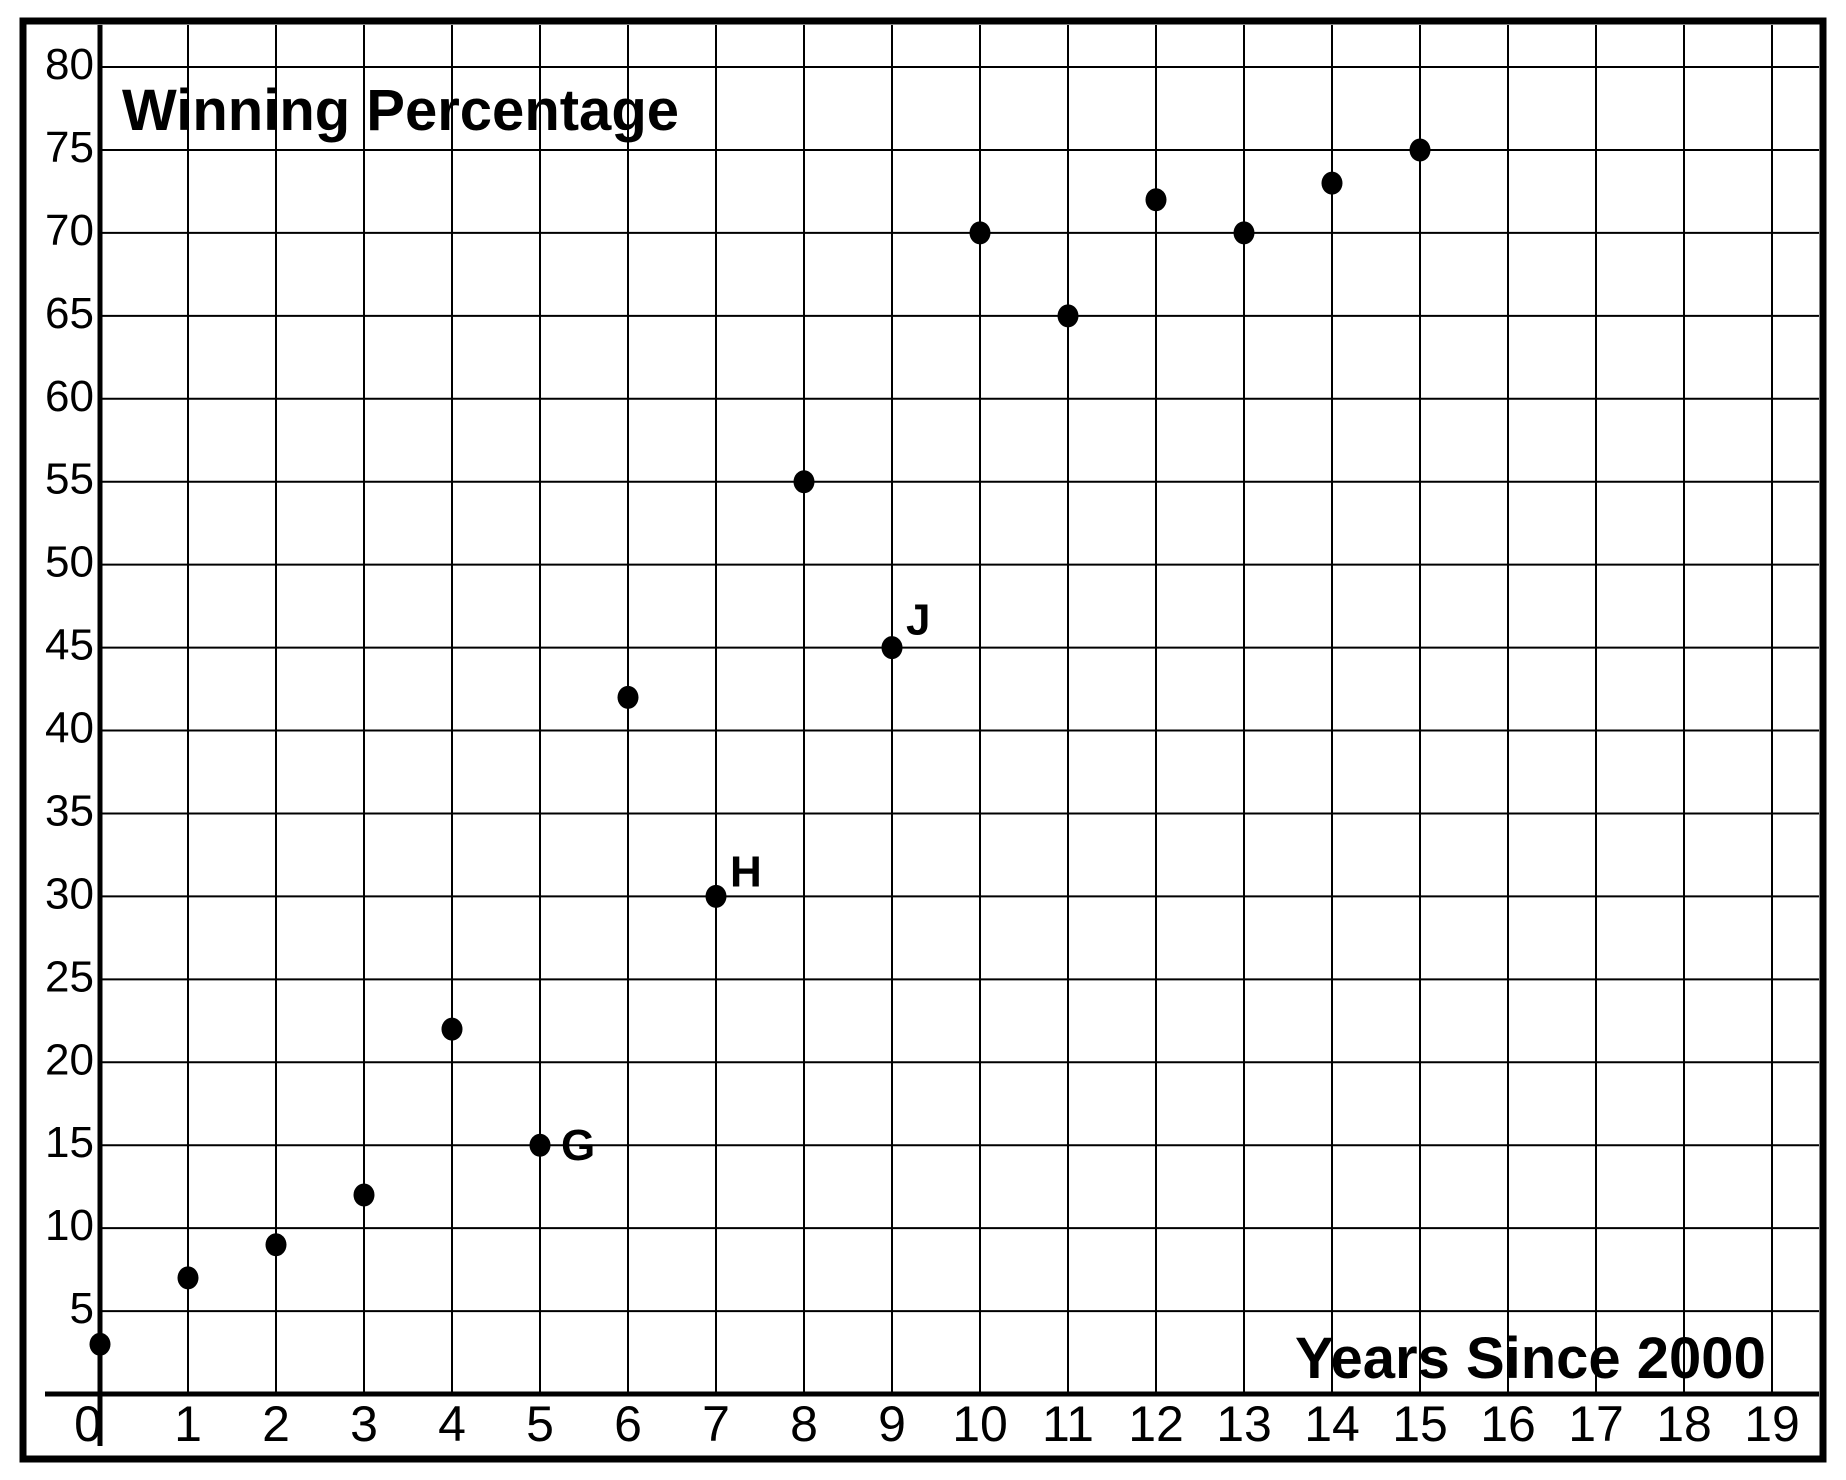 The height and width of the screenshot is (1480, 1846). What do you see at coordinates (69, 562) in the screenshot?
I see `y-tick-label: 50` at bounding box center [69, 562].